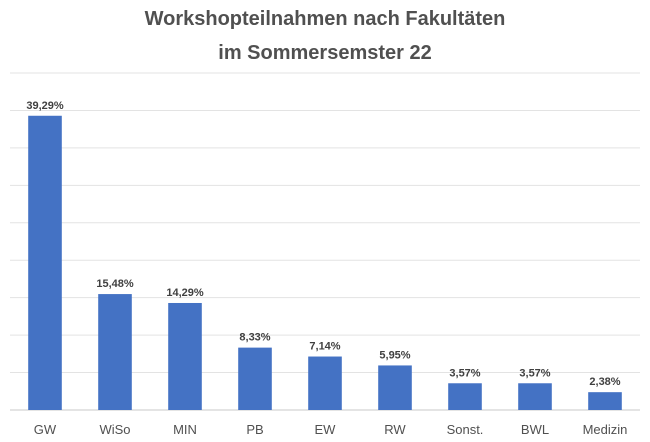 This screenshot has width=650, height=442. Describe the element at coordinates (115, 284) in the screenshot. I see `data-label: 15,48%` at that location.